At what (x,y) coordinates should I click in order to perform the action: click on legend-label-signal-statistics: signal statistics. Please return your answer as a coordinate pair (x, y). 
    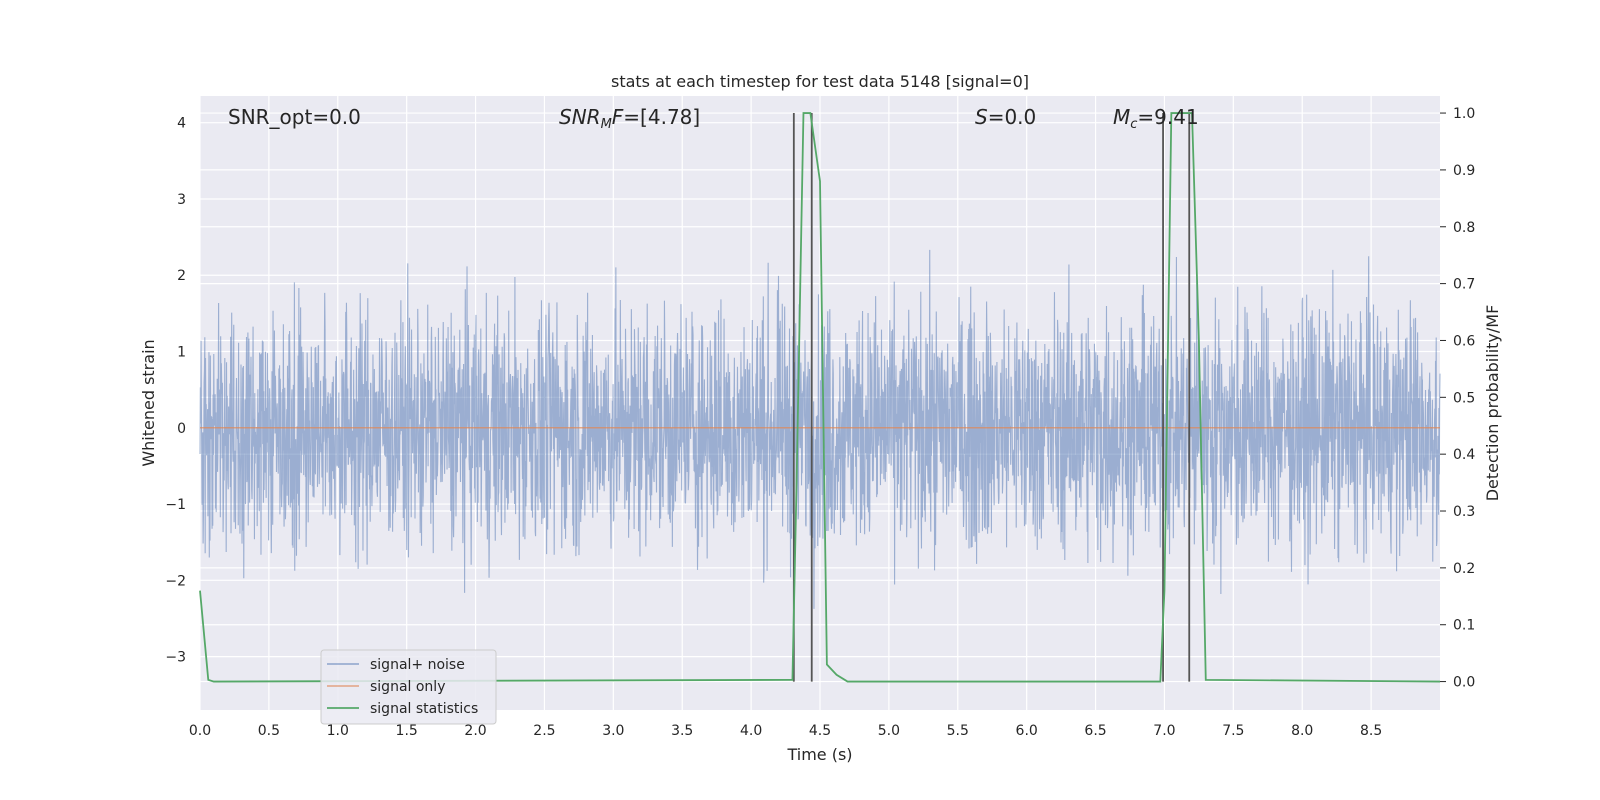
    Looking at the image, I should click on (424, 709).